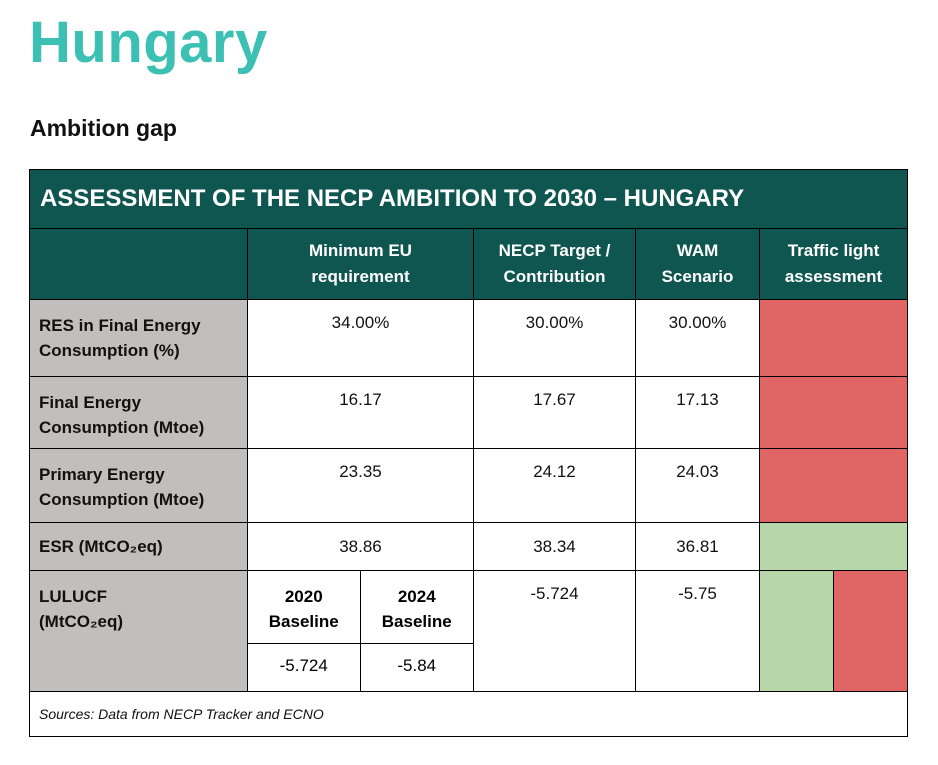  What do you see at coordinates (554, 338) in the screenshot?
I see `necp-value: 30.00%` at bounding box center [554, 338].